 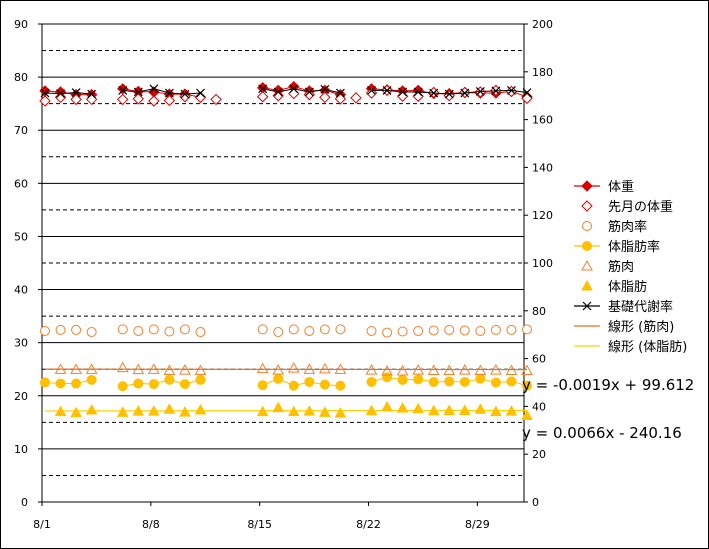 I want to click on x-tick-label: 8/15, so click(x=259, y=524).